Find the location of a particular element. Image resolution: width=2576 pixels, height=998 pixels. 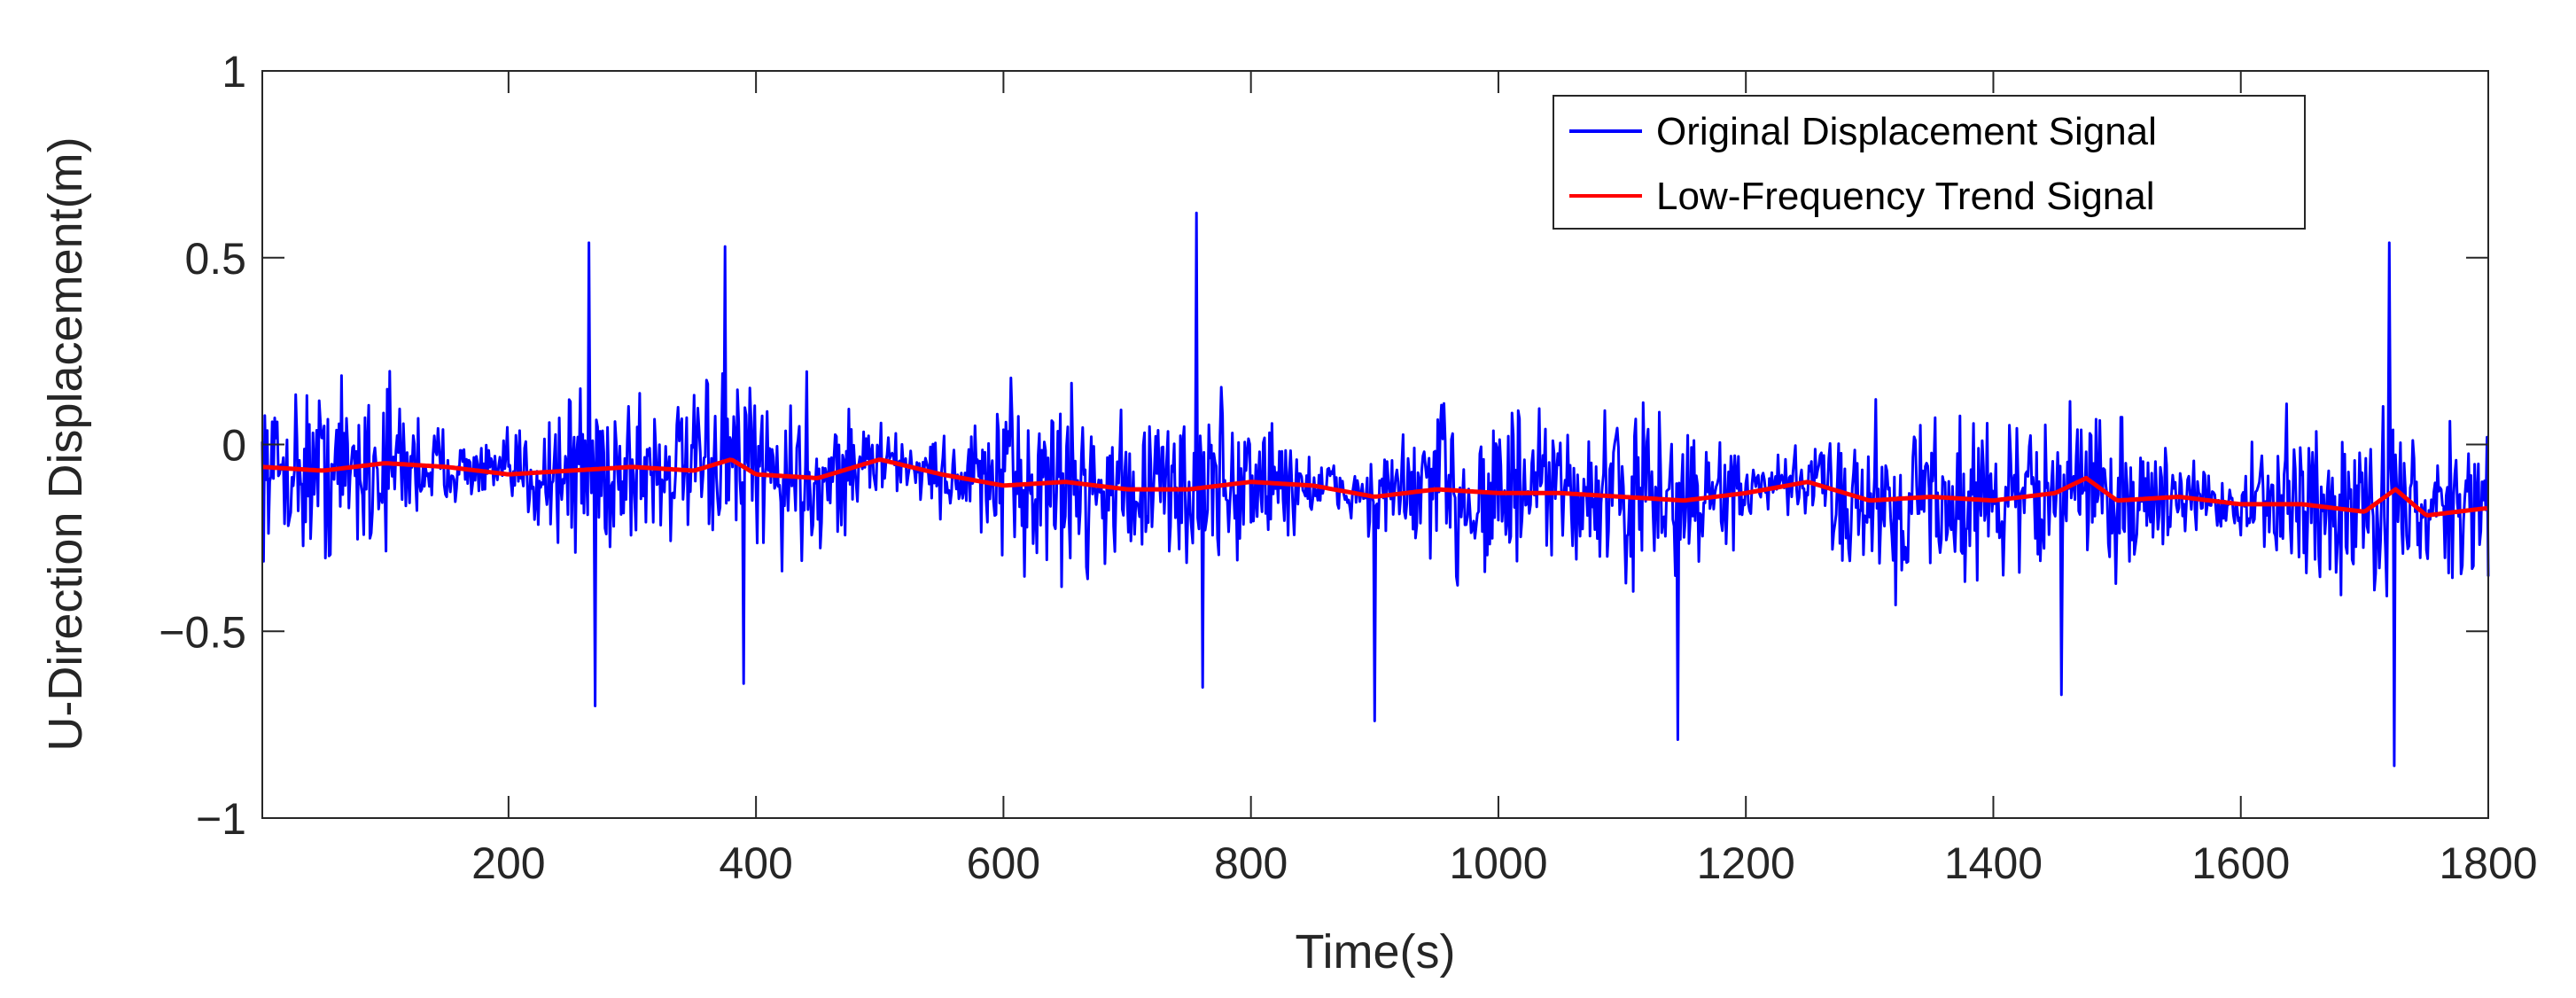

x-tick-label: 800 is located at coordinates (1251, 863).